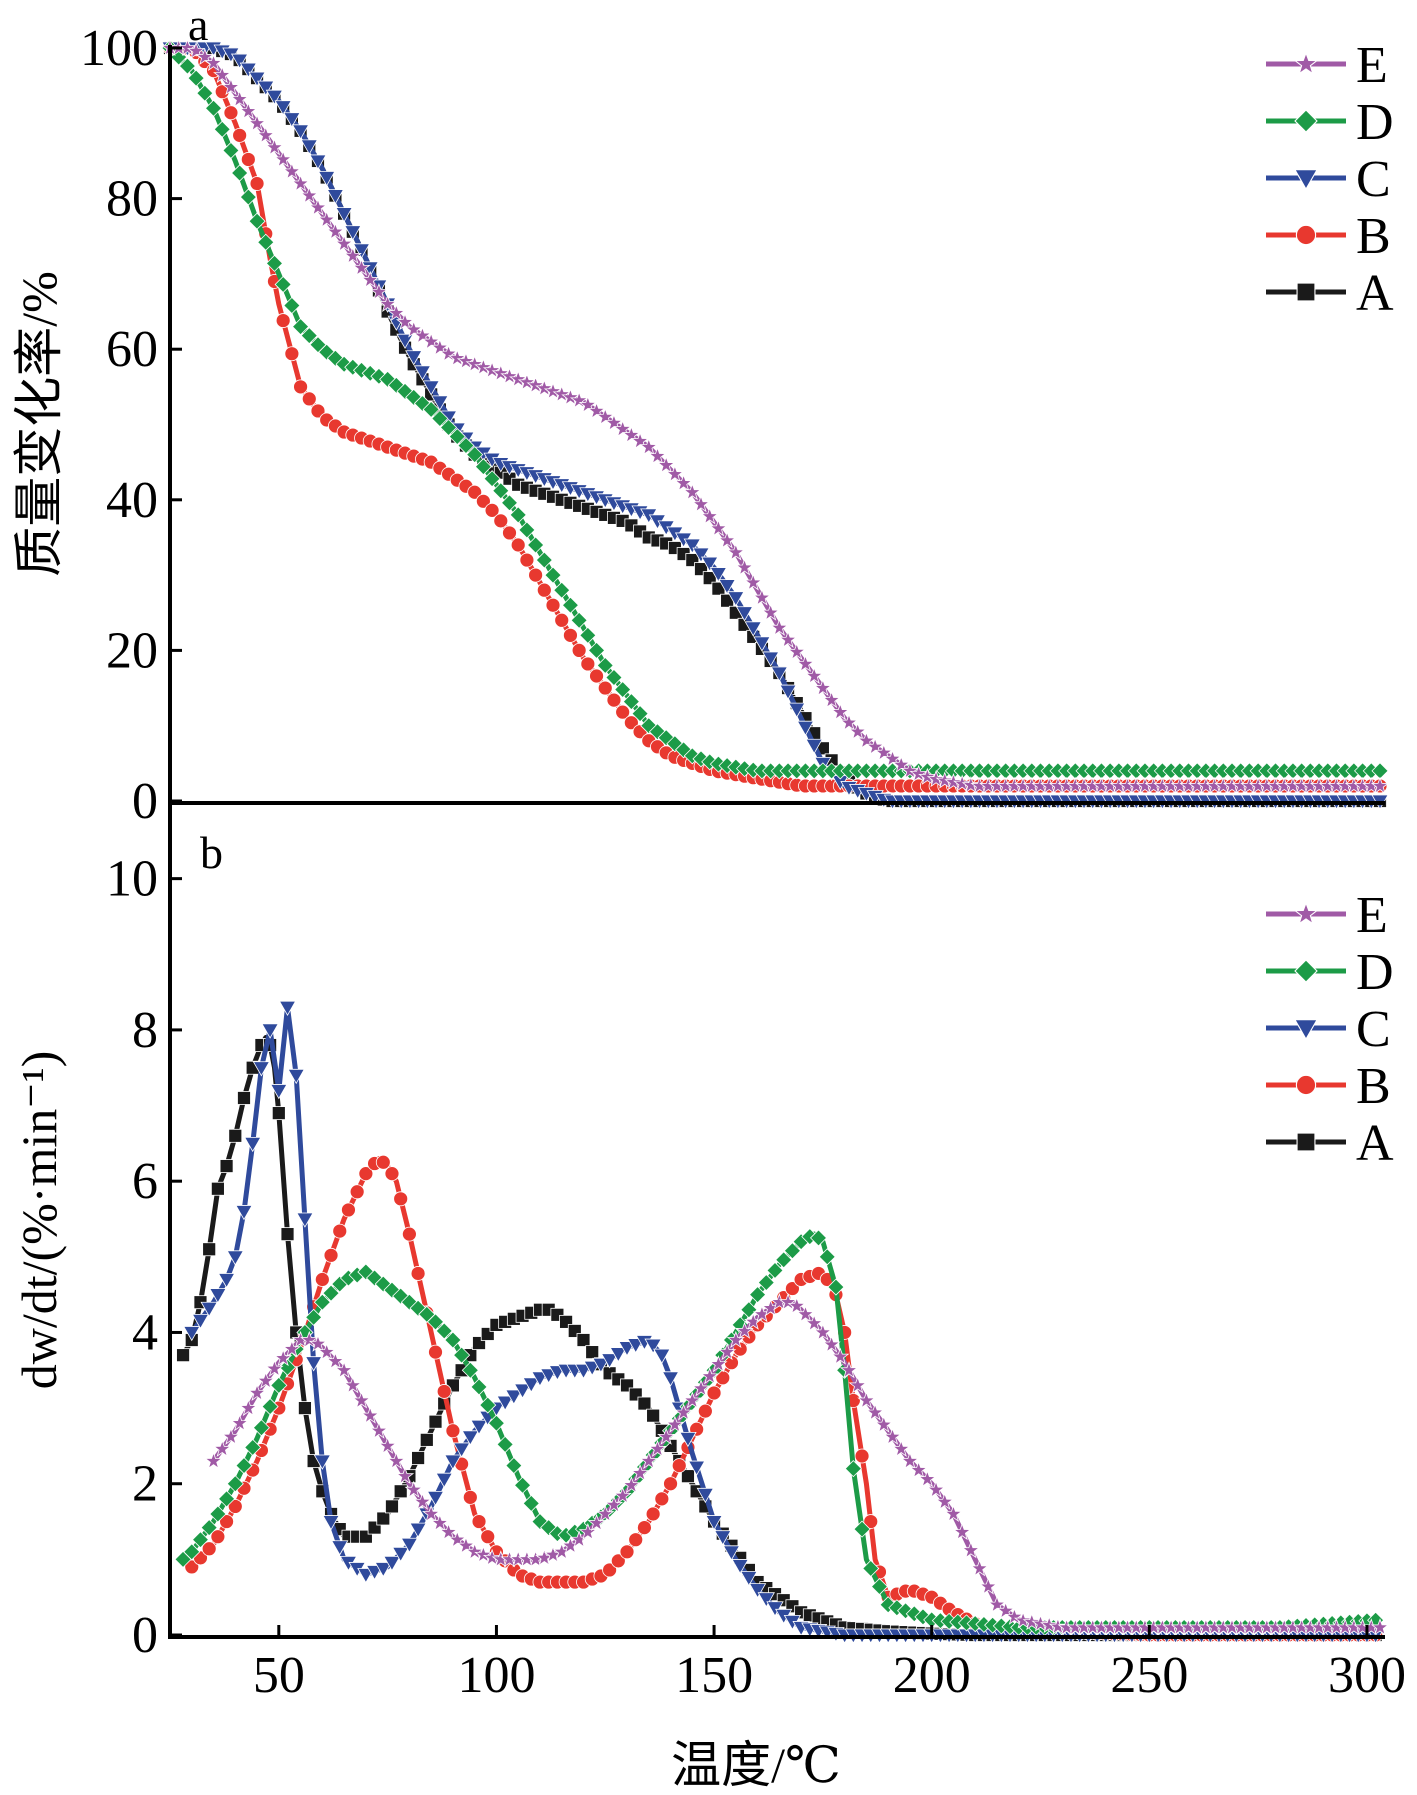  I want to click on panel-a-letter: a, so click(198, 25).